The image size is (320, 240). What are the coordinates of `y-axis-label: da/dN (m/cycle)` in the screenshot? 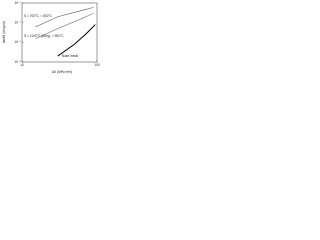 It's located at (4, 32).